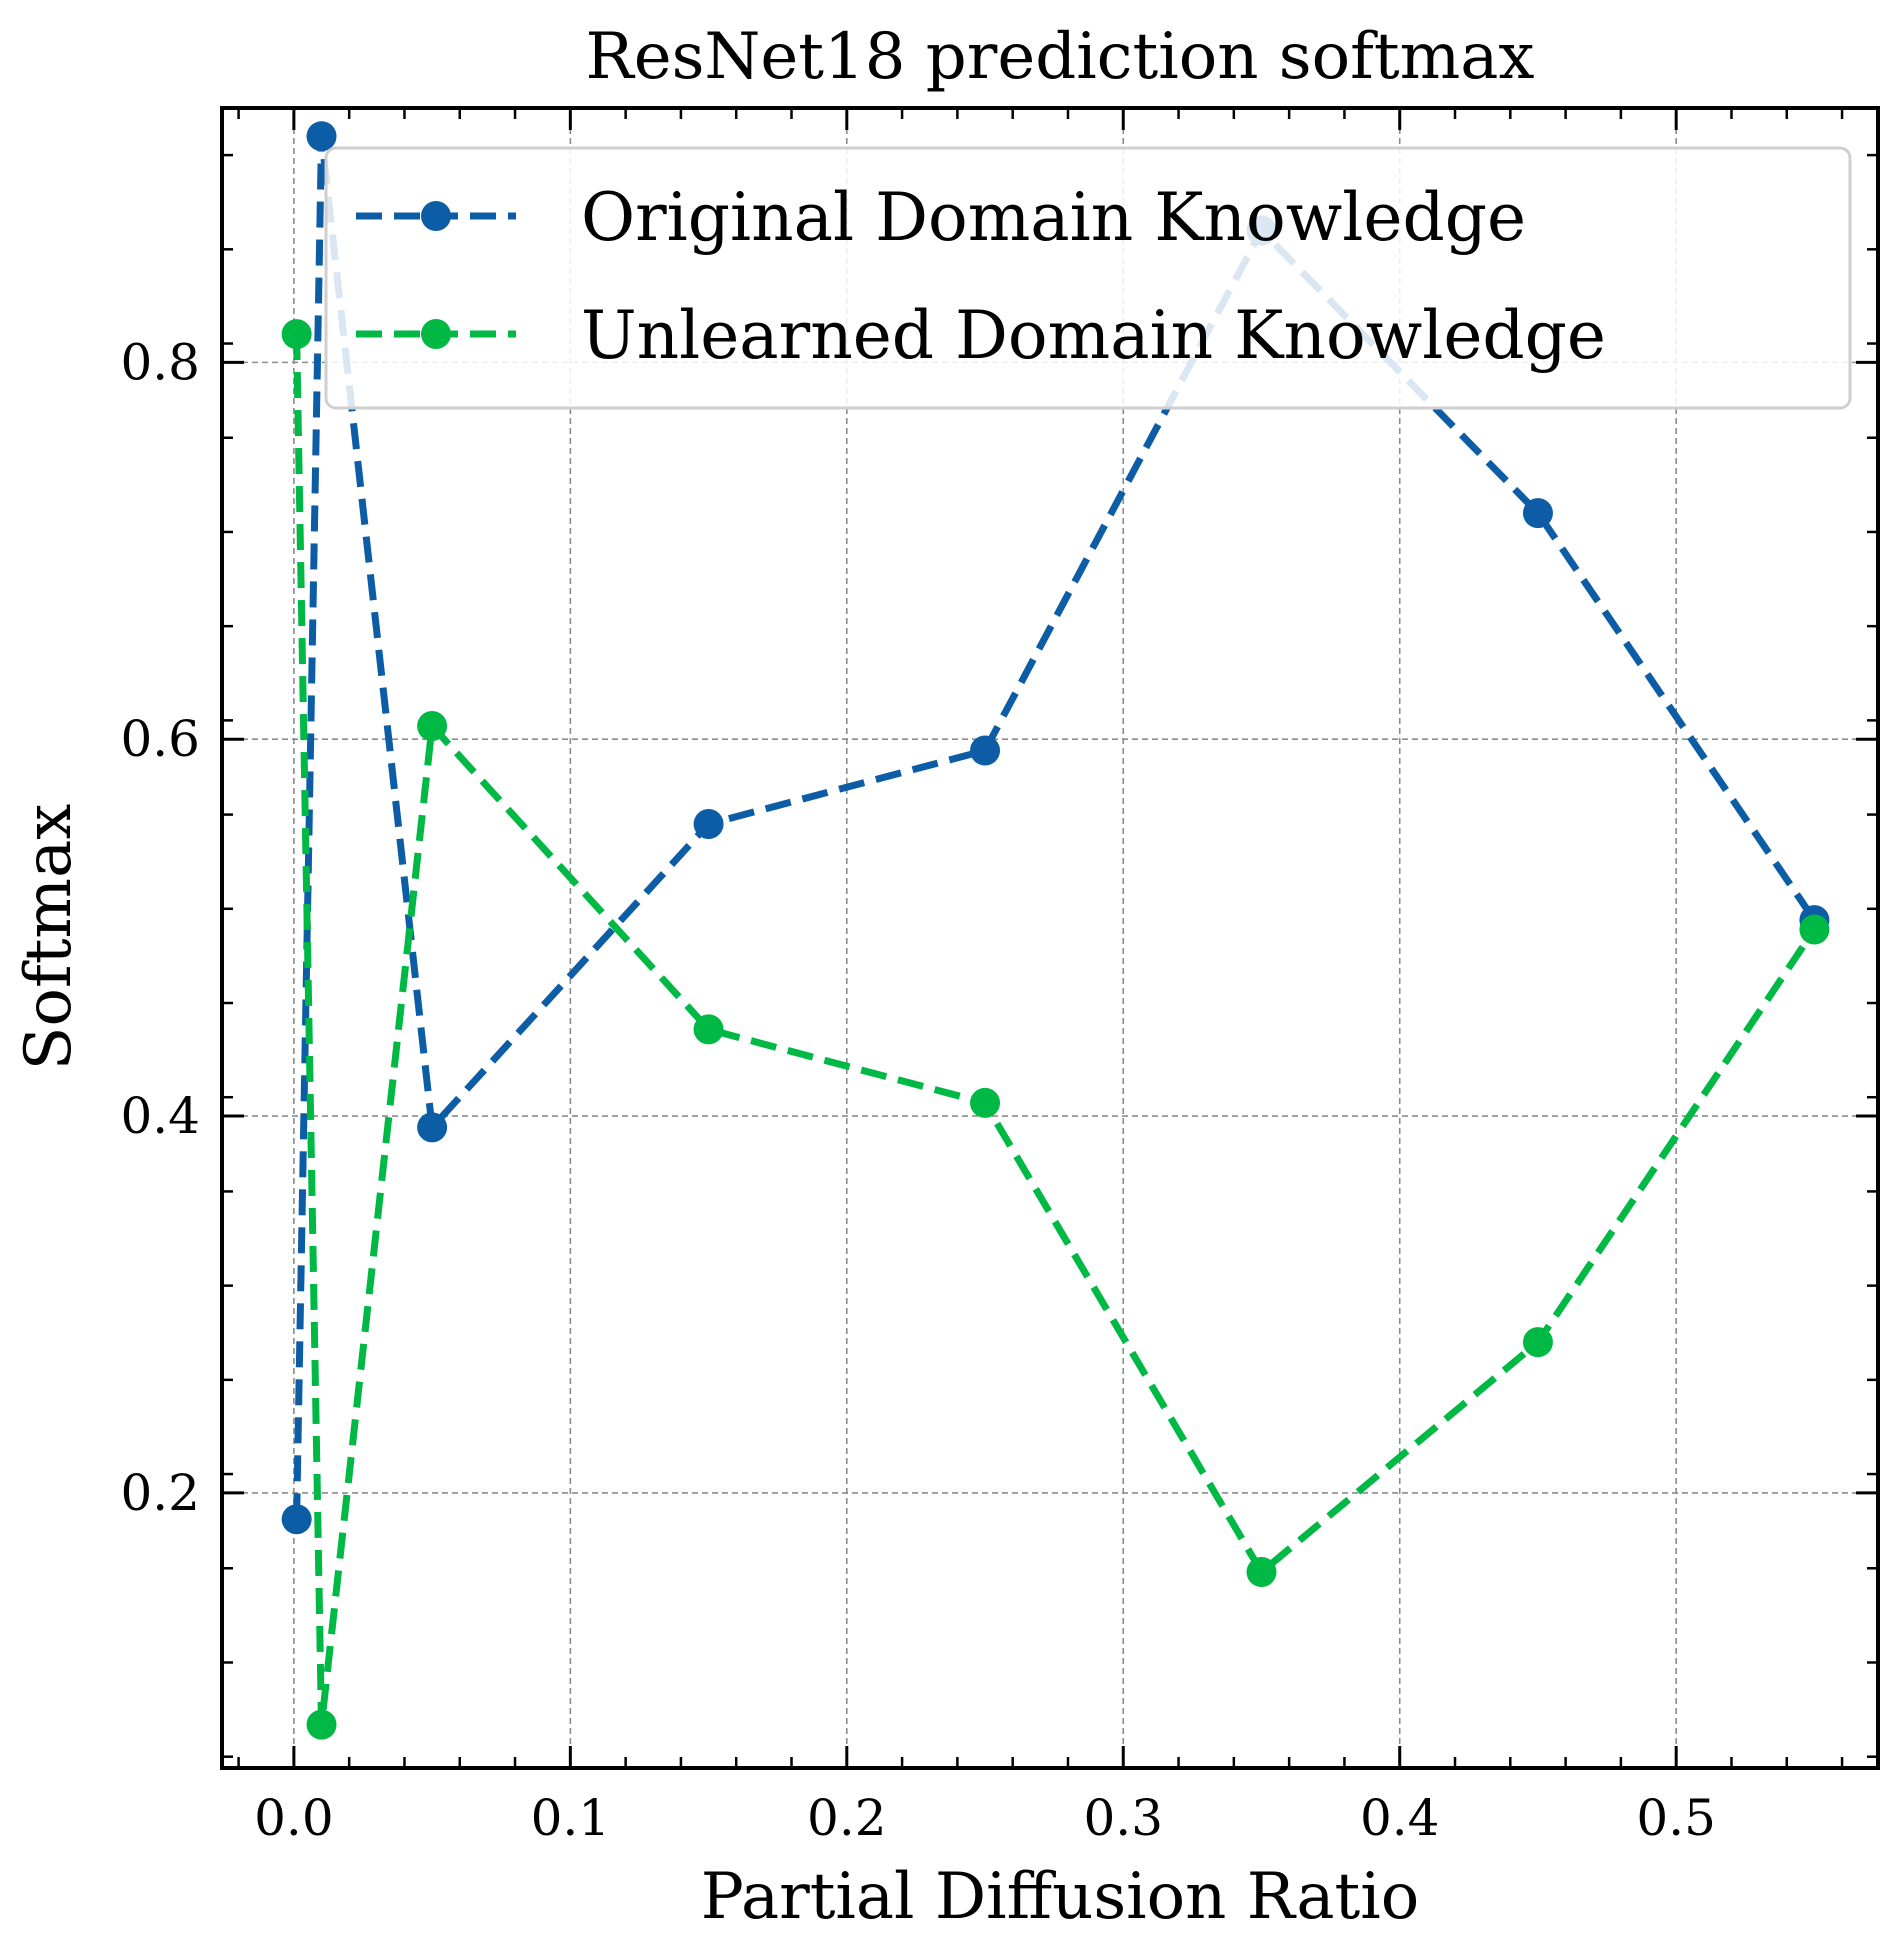  I want to click on x-tick-label: 0.5, so click(1676, 1818).